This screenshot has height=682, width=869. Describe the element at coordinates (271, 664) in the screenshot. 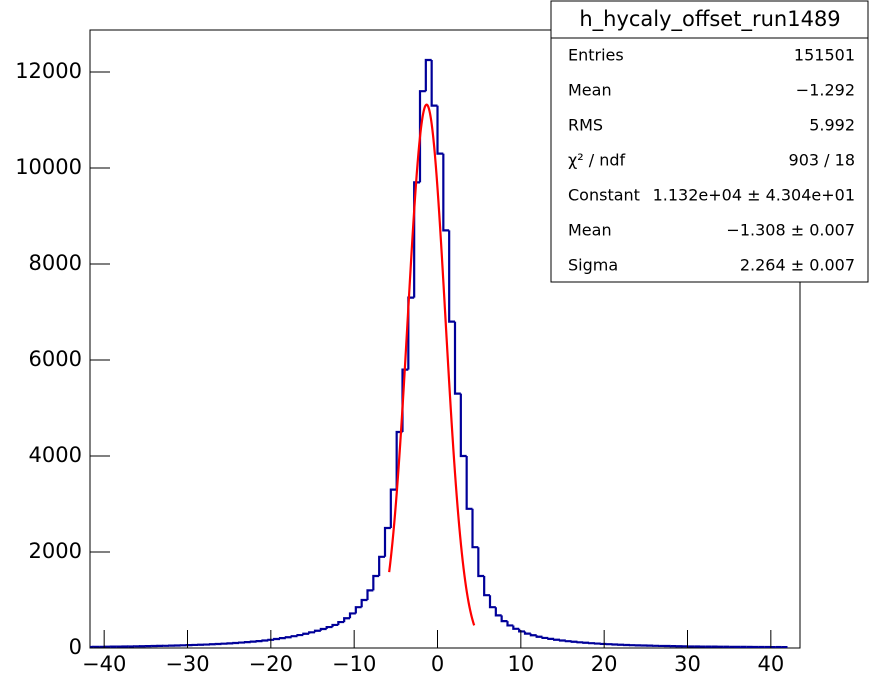

I see `x-tick-label: −20` at that location.